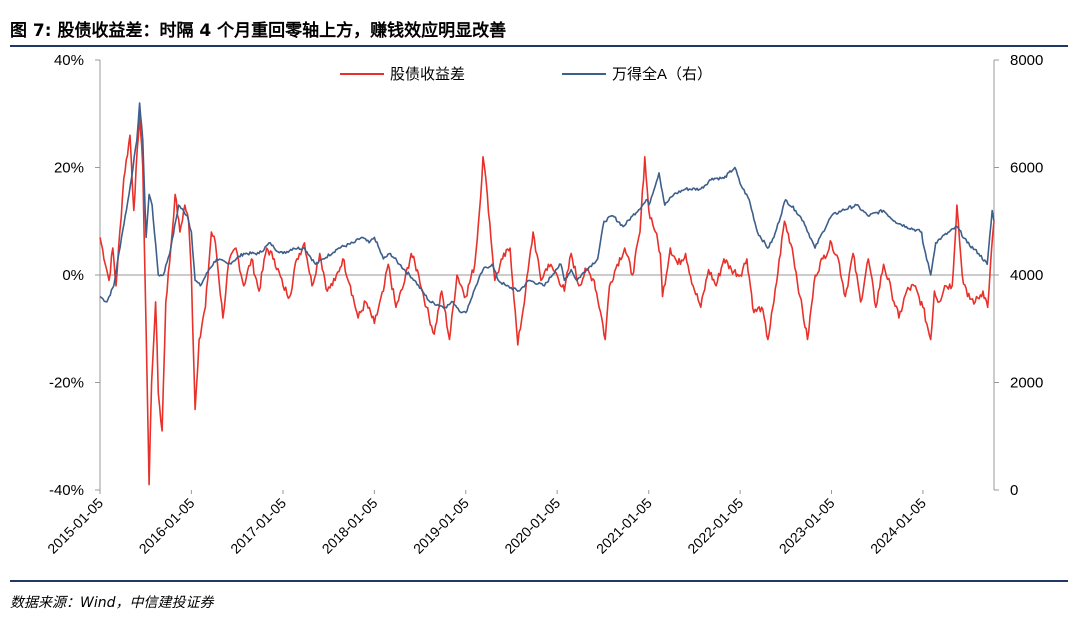 The height and width of the screenshot is (621, 1080). I want to click on y-left-tick-label: -20%, so click(66, 383).